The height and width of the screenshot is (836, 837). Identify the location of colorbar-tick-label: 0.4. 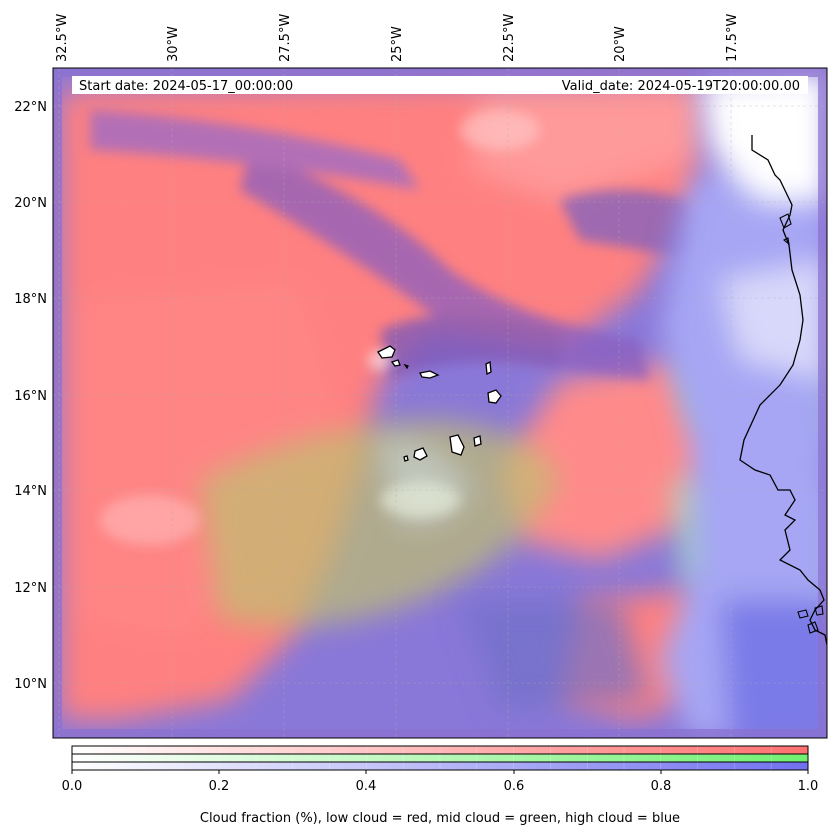
(366, 786).